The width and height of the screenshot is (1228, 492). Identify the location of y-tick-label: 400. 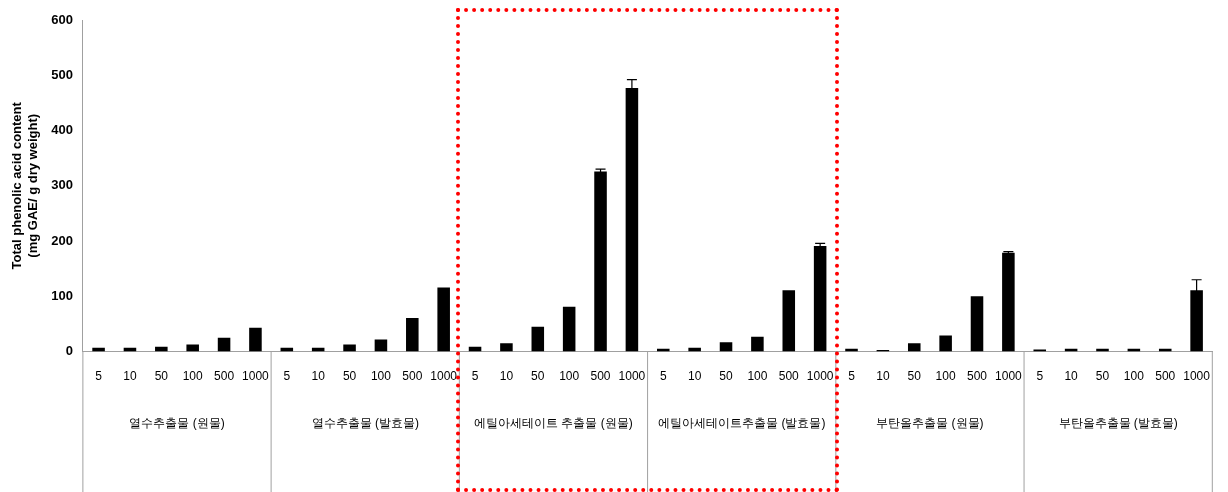
(62, 130).